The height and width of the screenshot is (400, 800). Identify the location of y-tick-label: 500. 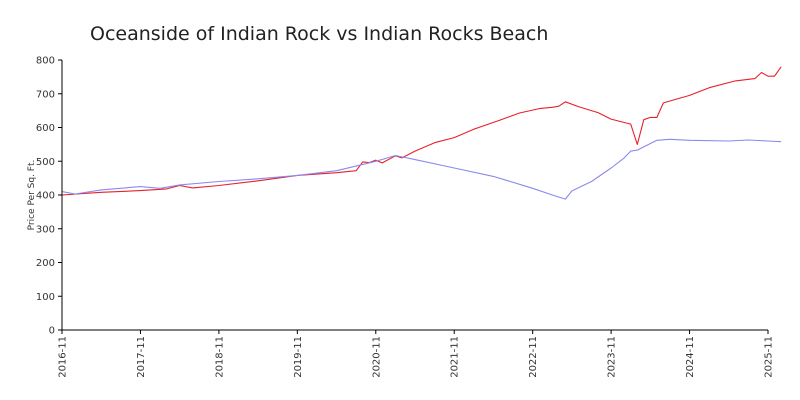
(45, 162).